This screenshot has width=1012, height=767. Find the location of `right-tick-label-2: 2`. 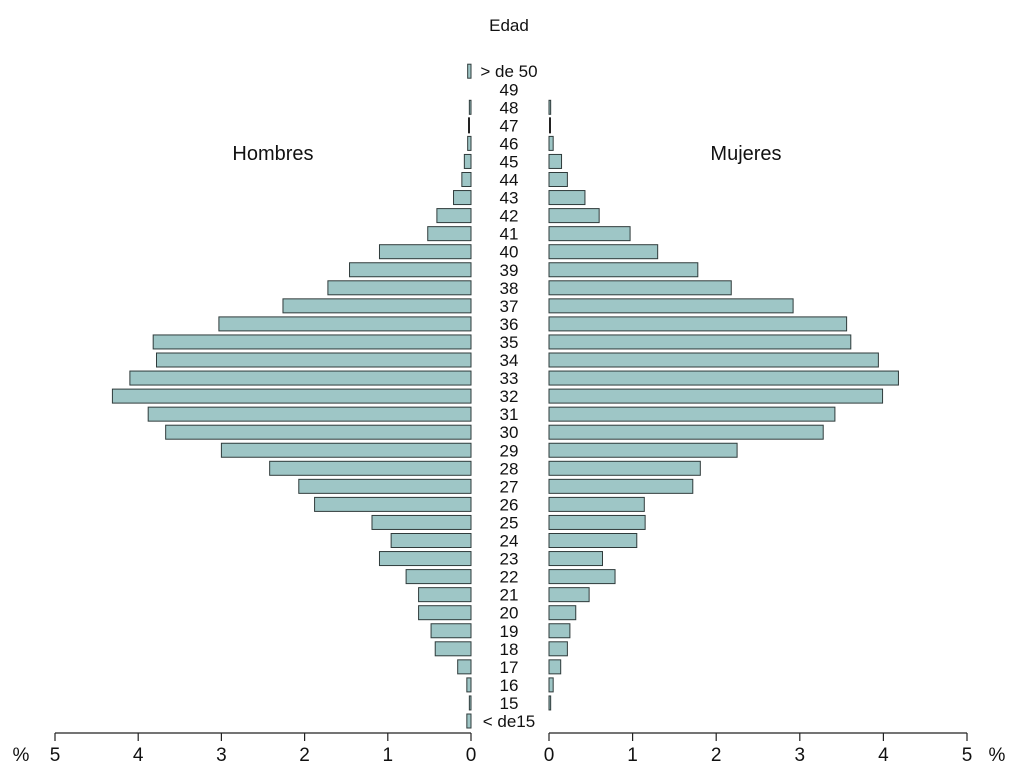

right-tick-label-2: 2 is located at coordinates (716, 755).